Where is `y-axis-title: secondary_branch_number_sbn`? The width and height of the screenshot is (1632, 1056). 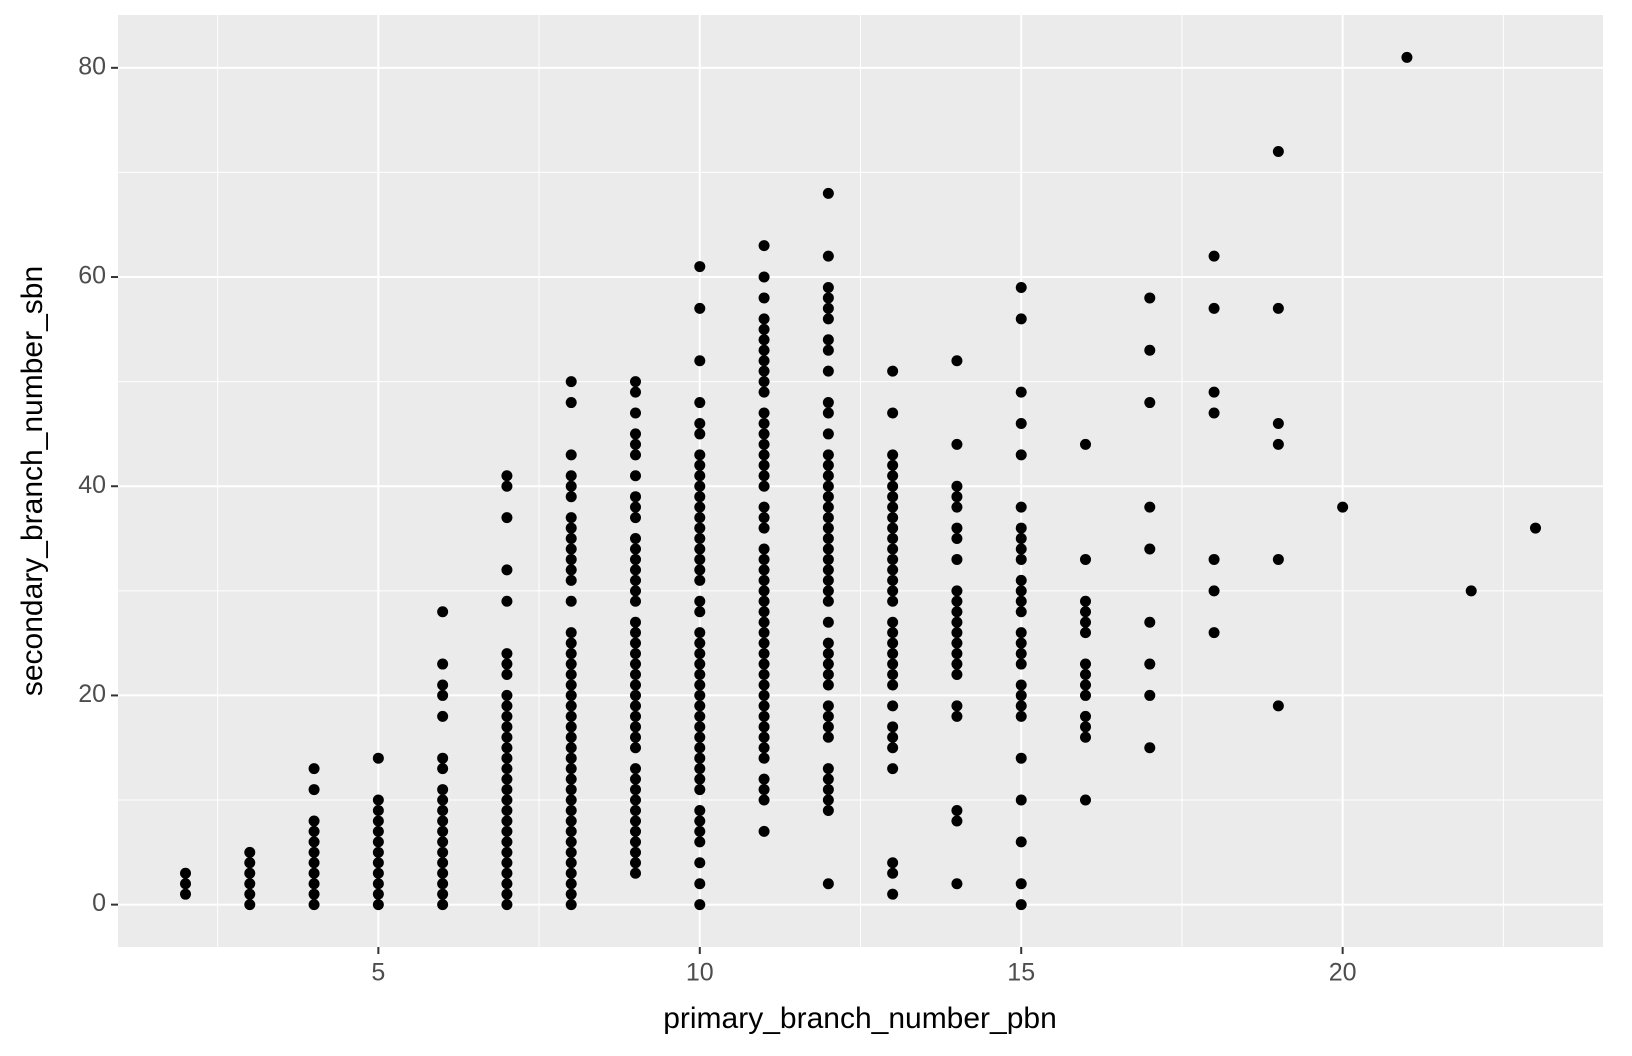
y-axis-title: secondary_branch_number_sbn is located at coordinates (32, 481).